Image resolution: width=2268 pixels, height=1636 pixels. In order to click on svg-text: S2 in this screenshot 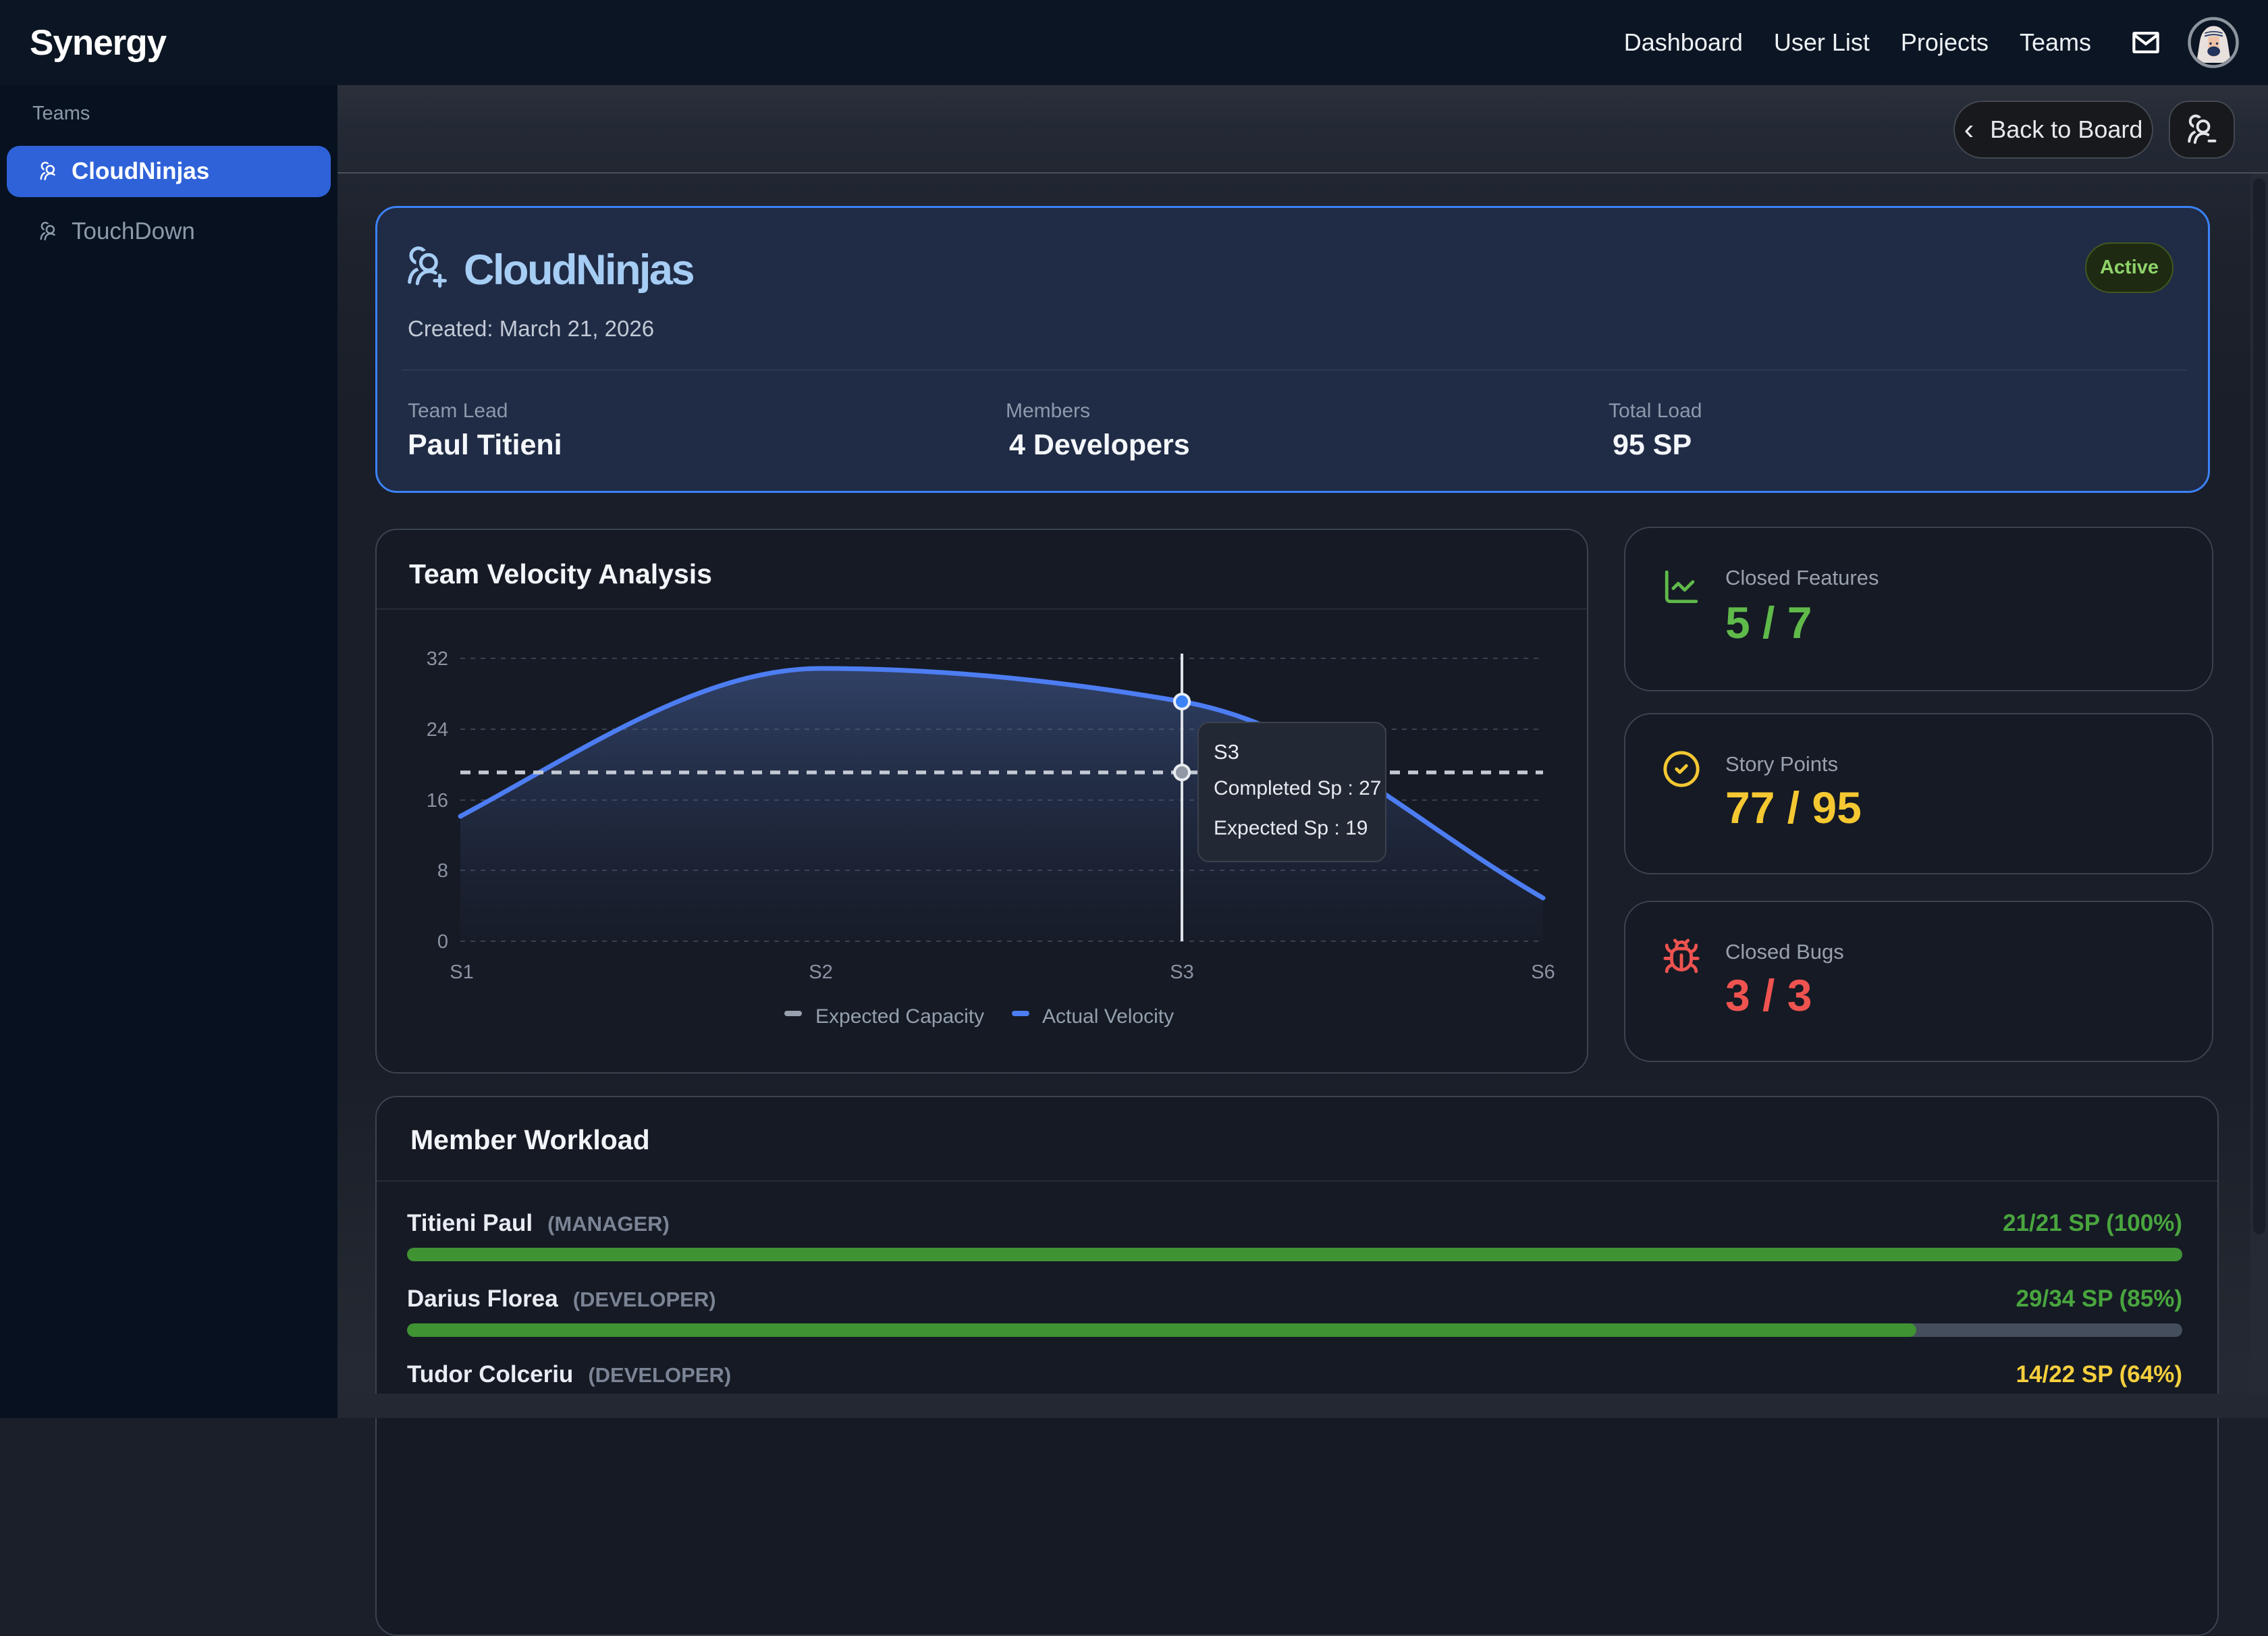, I will do `click(820, 972)`.